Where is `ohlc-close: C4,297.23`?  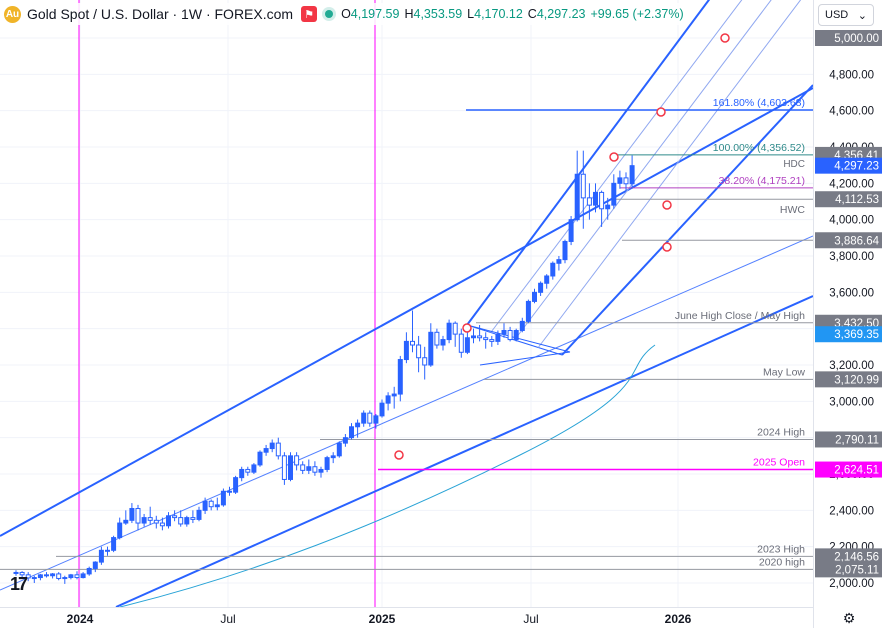 ohlc-close: C4,297.23 is located at coordinates (556, 14).